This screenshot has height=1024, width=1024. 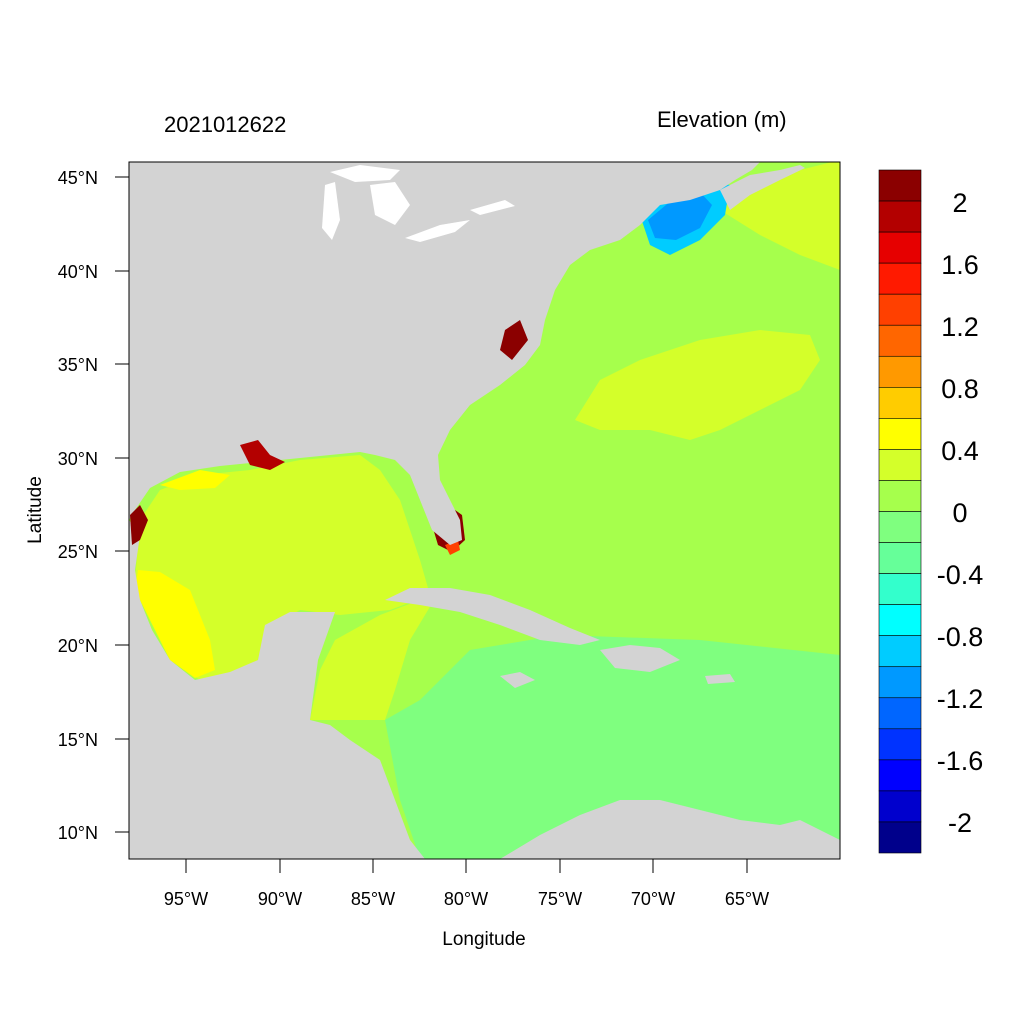 I want to click on colorbar, so click(x=900, y=511).